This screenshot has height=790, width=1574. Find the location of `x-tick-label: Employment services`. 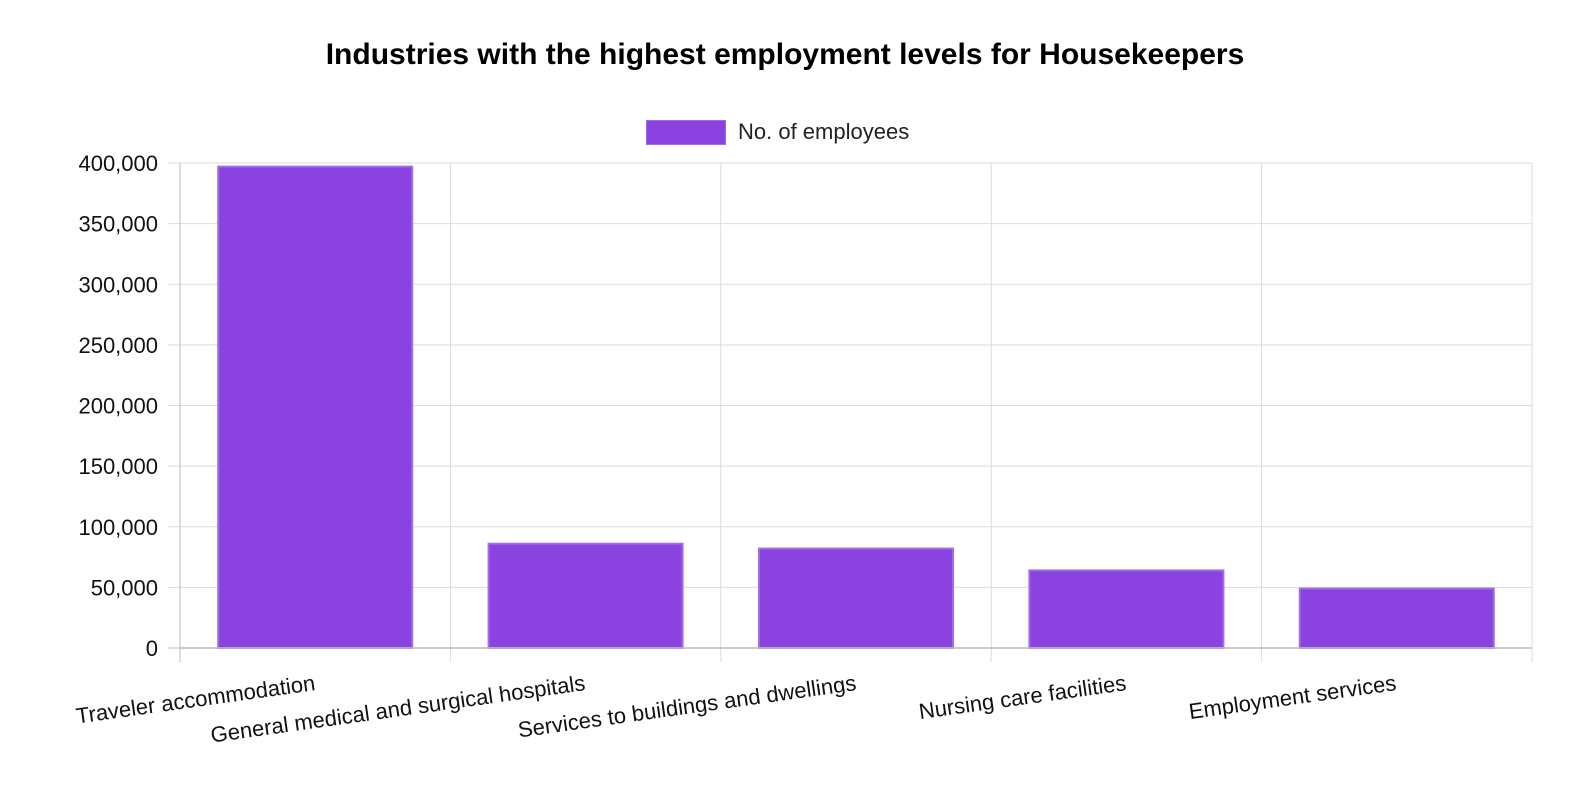

x-tick-label: Employment services is located at coordinates (1292, 697).